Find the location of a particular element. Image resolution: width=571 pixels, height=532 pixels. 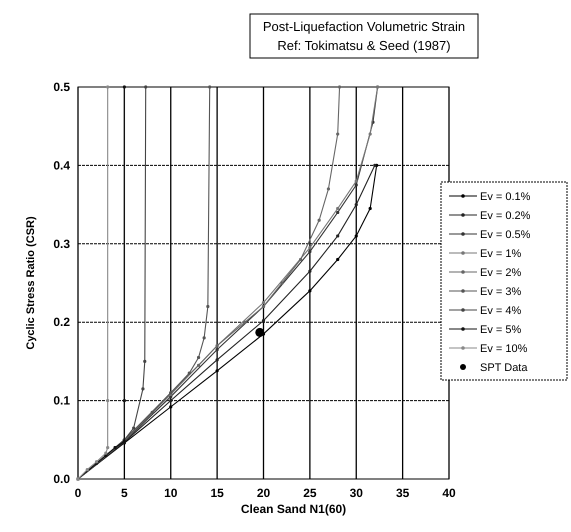

x-tick-label: 5 is located at coordinates (124, 493).